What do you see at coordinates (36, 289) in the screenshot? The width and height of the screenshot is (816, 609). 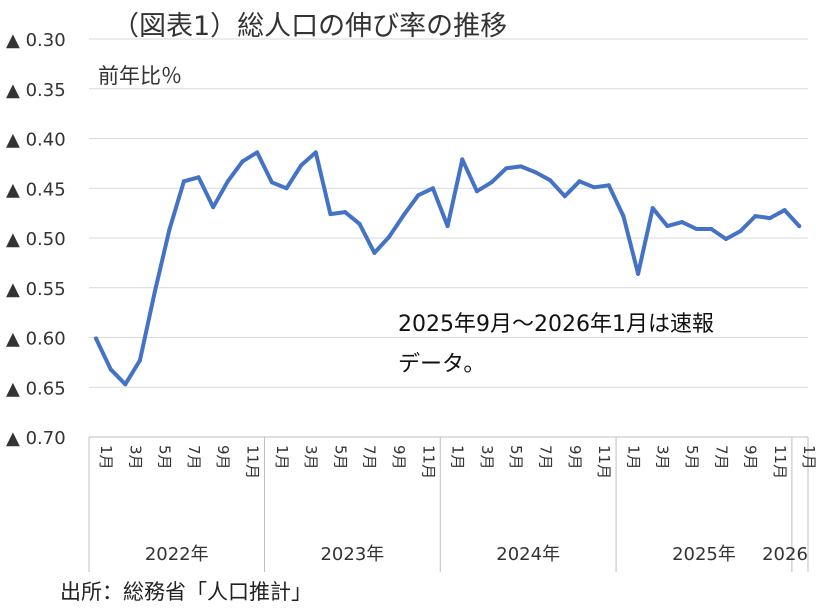 I see `y-tick-label: ▲ 0.55` at bounding box center [36, 289].